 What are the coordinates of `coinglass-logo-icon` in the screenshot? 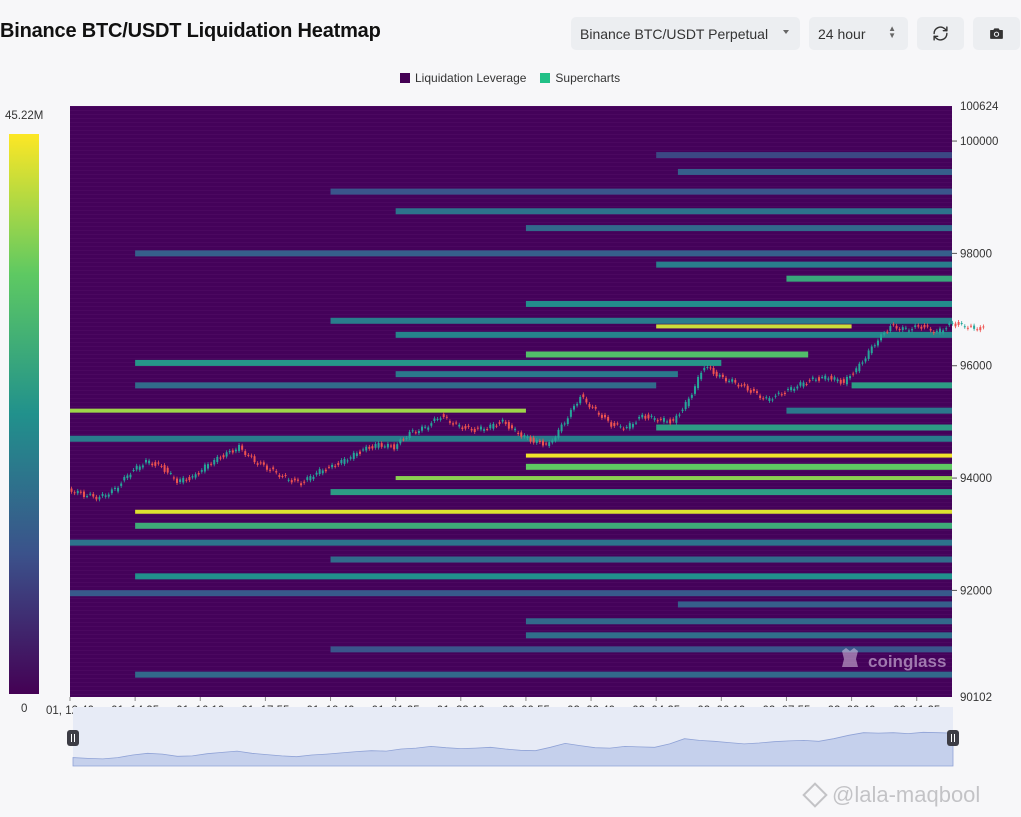 It's located at (850, 657).